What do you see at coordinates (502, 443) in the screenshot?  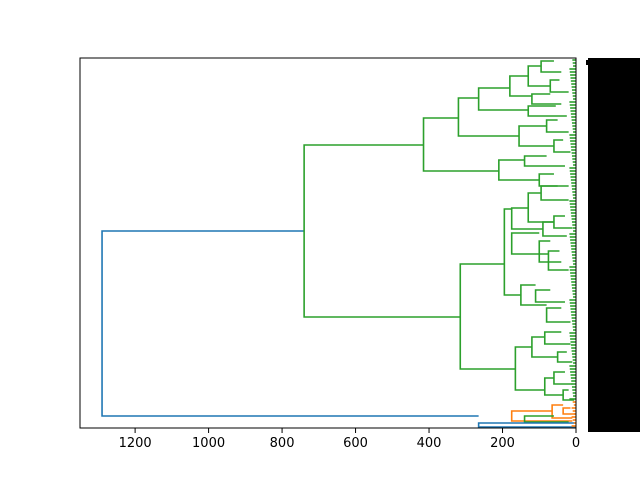 I see `x-tick-label: 200` at bounding box center [502, 443].